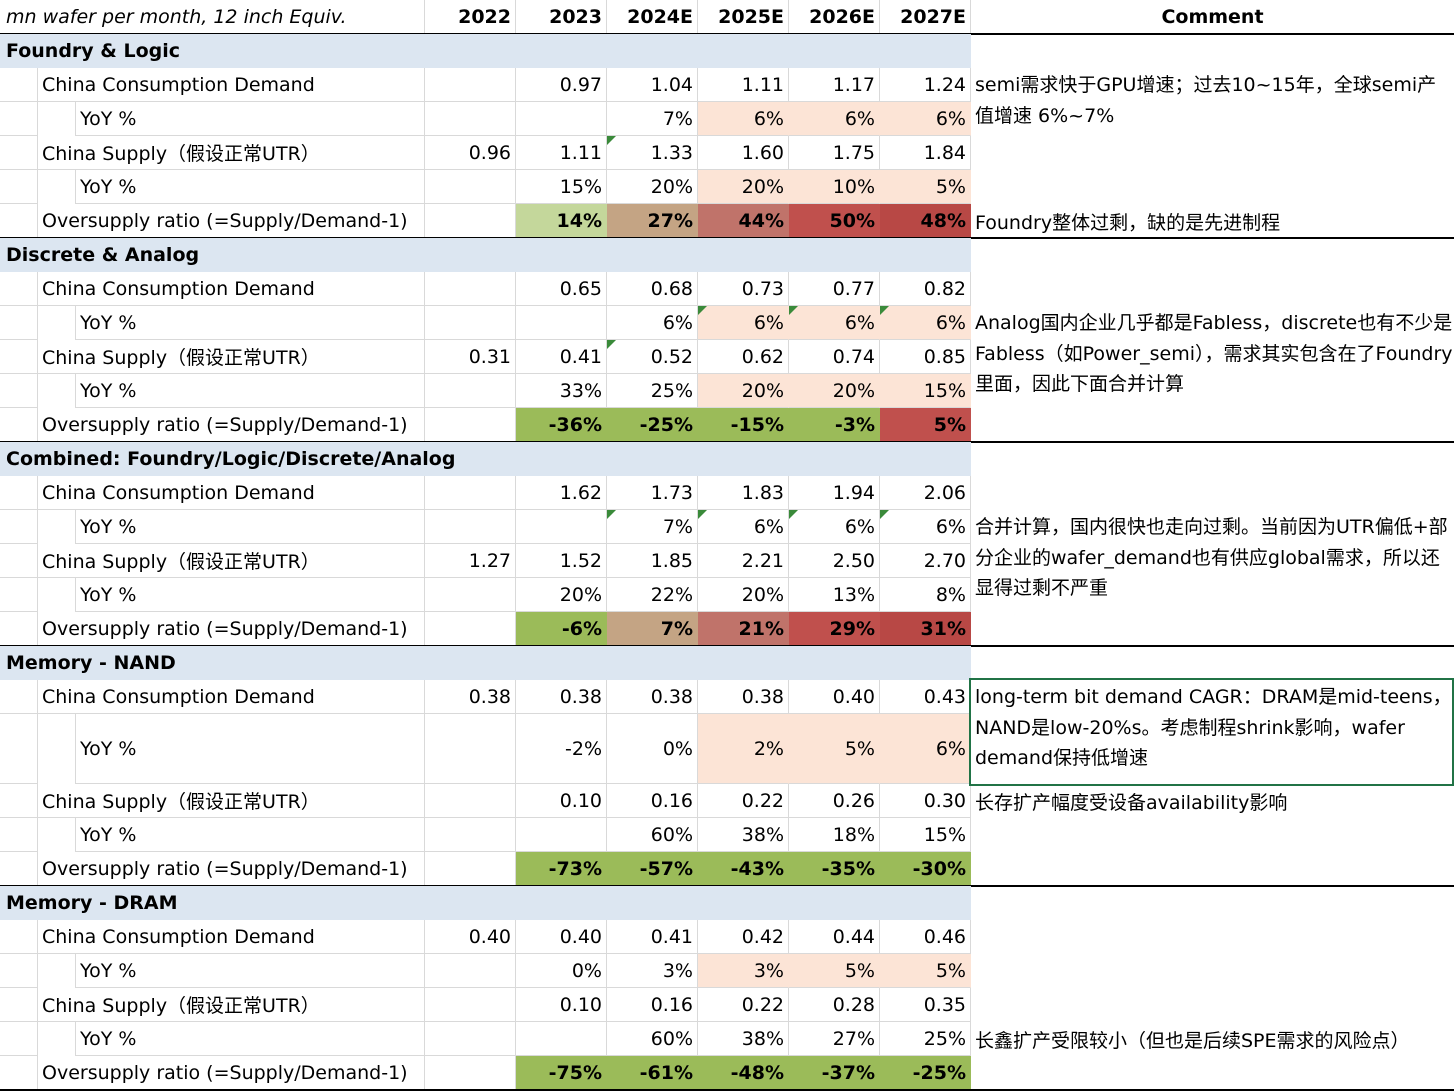 The height and width of the screenshot is (1092, 1454). What do you see at coordinates (743, 629) in the screenshot?
I see `value-cell: 21%` at bounding box center [743, 629].